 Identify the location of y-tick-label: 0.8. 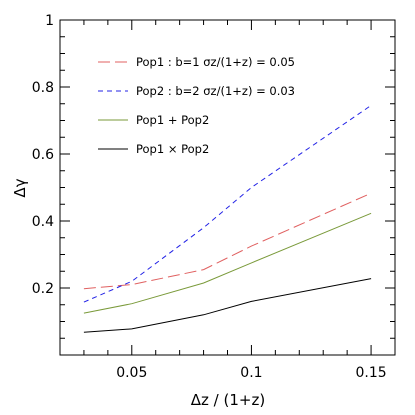
(43, 88).